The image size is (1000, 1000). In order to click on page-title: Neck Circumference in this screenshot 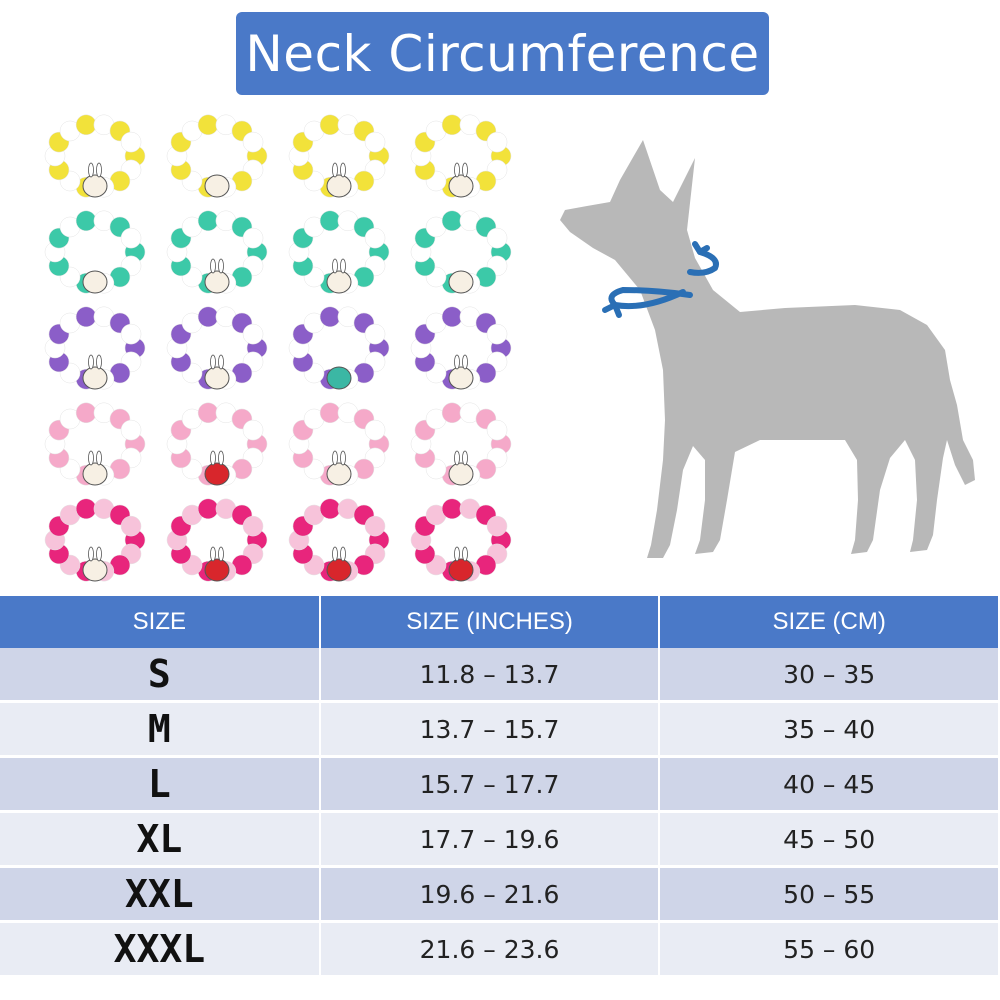, I will do `click(502, 53)`.